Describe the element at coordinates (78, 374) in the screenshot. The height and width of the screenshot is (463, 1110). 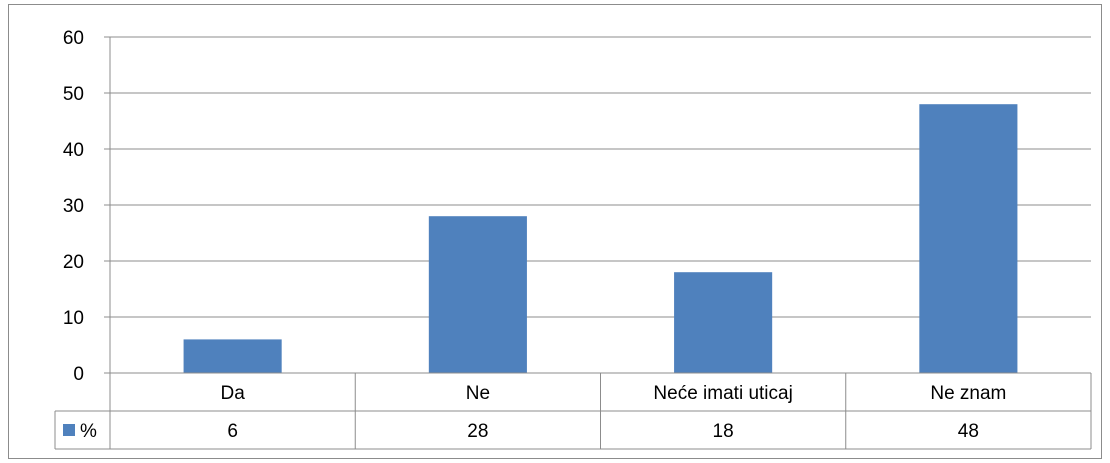
I see `y-tick-label: 0` at that location.